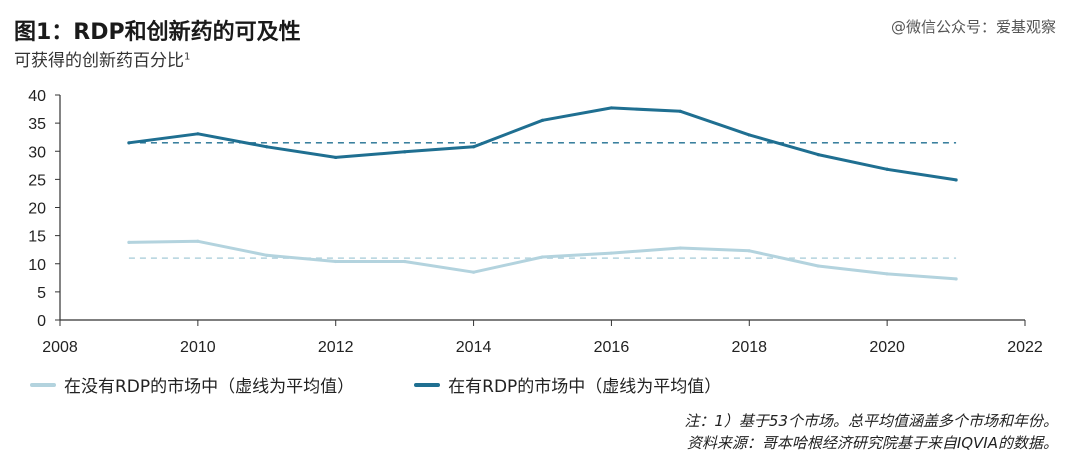 The width and height of the screenshot is (1080, 474). Describe the element at coordinates (37, 152) in the screenshot. I see `y-tick-label: 30` at that location.